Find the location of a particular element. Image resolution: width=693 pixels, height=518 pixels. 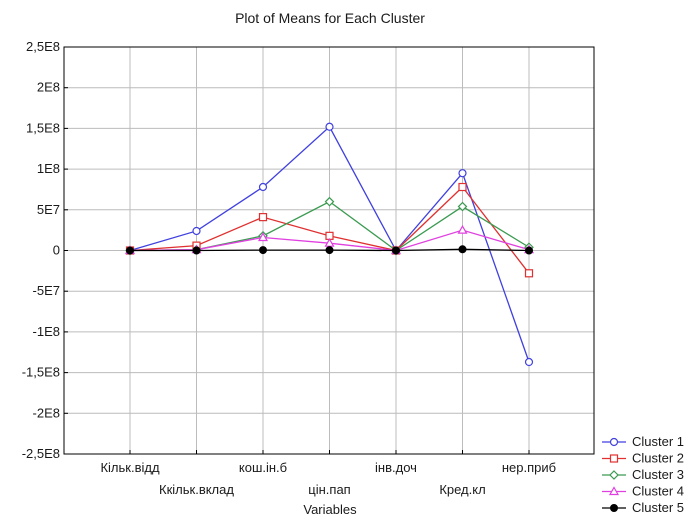

legend-item: Cluster 1 is located at coordinates (643, 441).